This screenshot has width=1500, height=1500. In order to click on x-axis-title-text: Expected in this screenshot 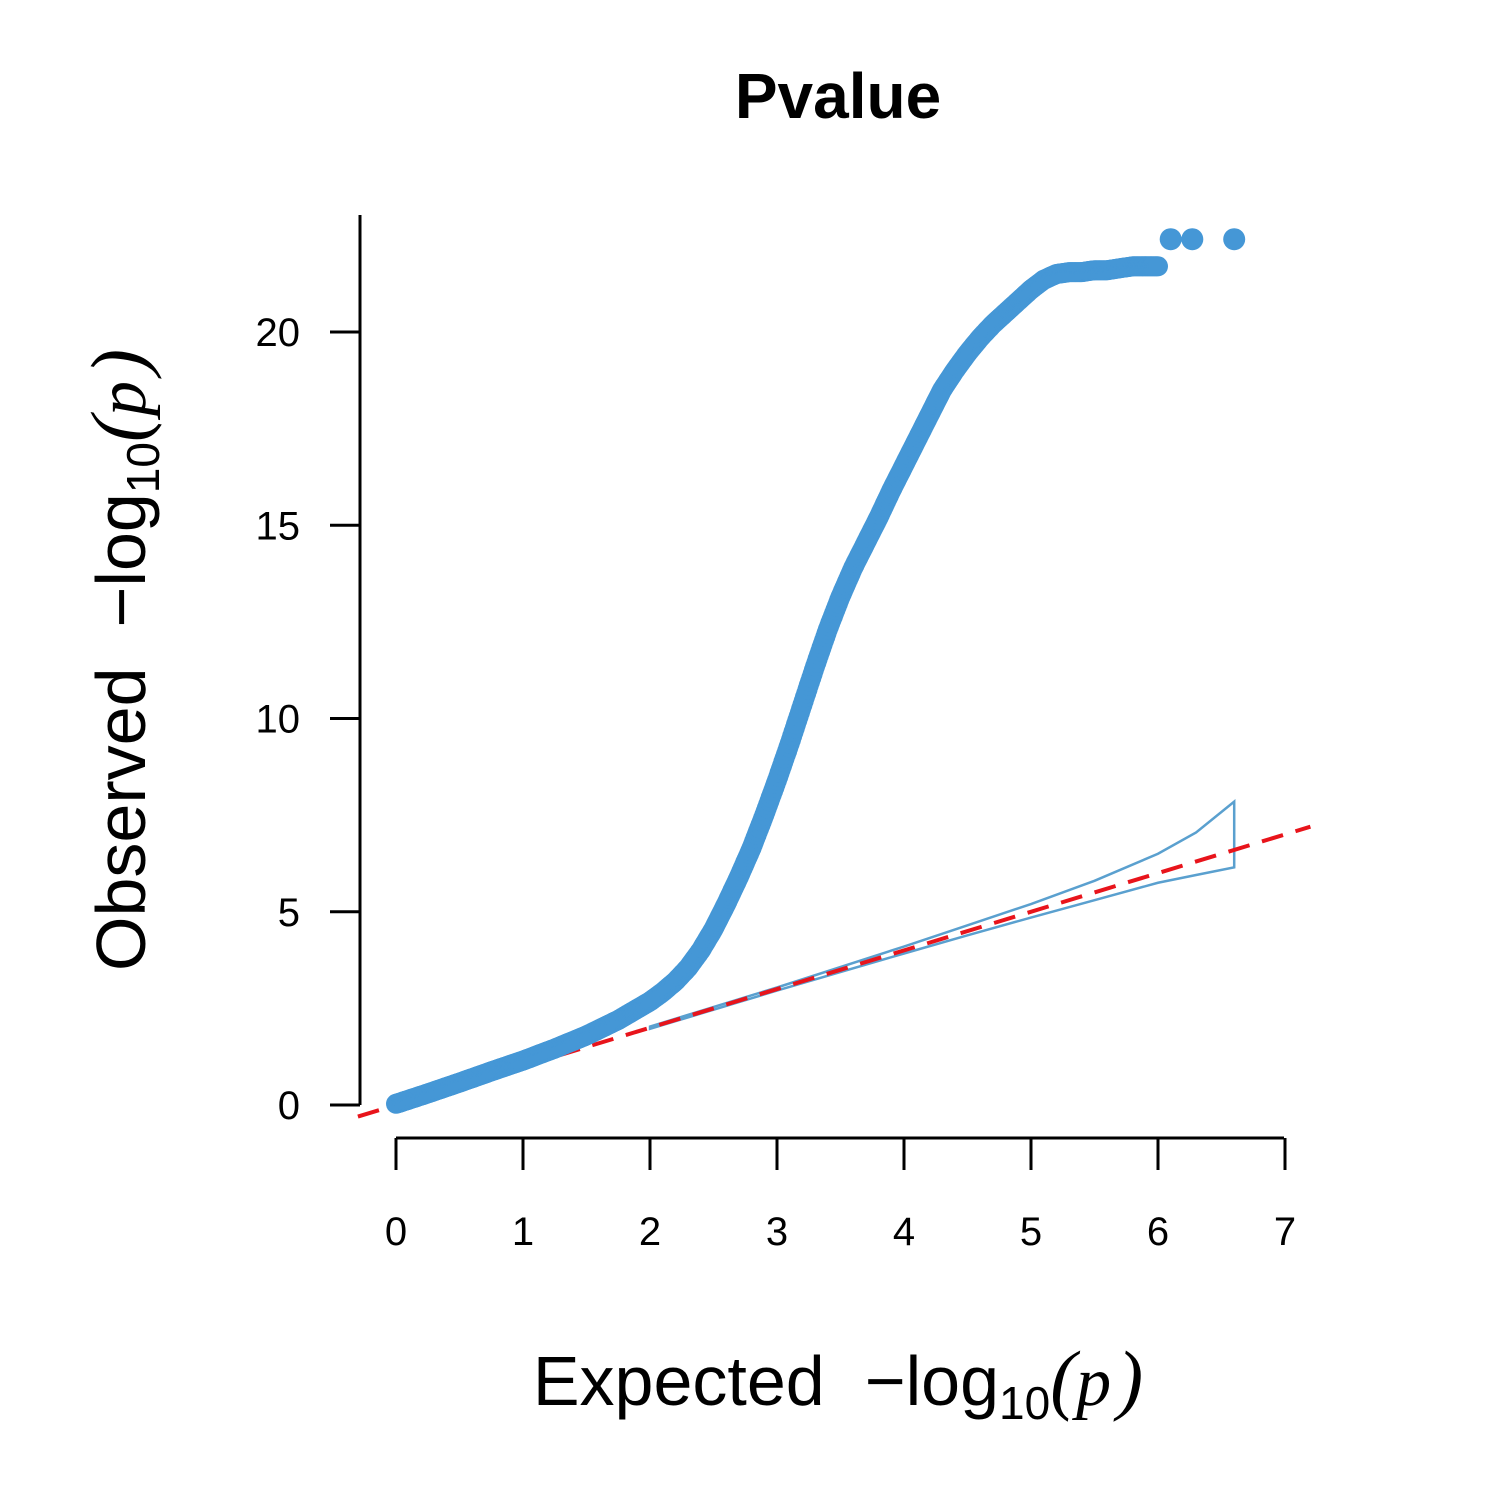, I will do `click(679, 1381)`.